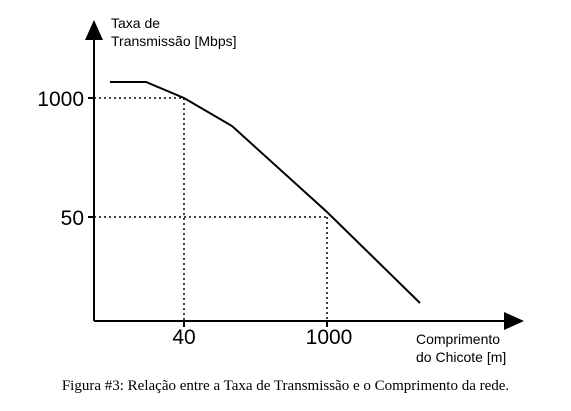 The width and height of the screenshot is (571, 411). Describe the element at coordinates (94, 30) in the screenshot. I see `y-axis-arrow` at that location.